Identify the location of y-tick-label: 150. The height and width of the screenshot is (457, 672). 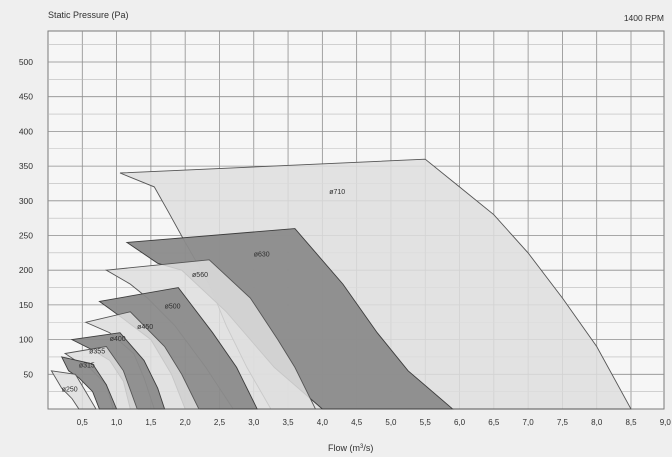
(26, 305).